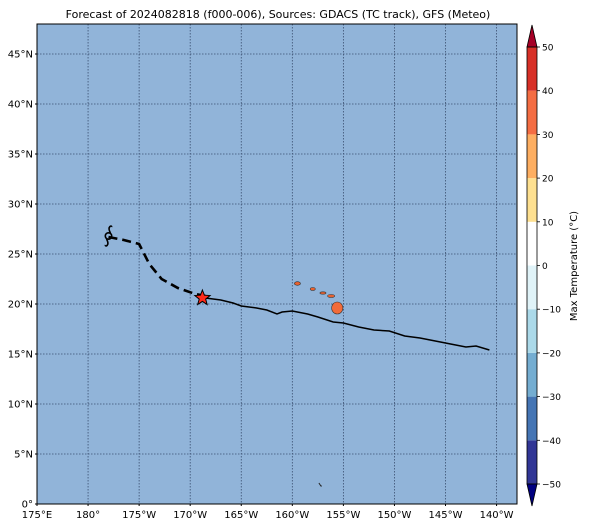  What do you see at coordinates (551, 442) in the screenshot?
I see `colorbar-tick-label: −40` at bounding box center [551, 442].